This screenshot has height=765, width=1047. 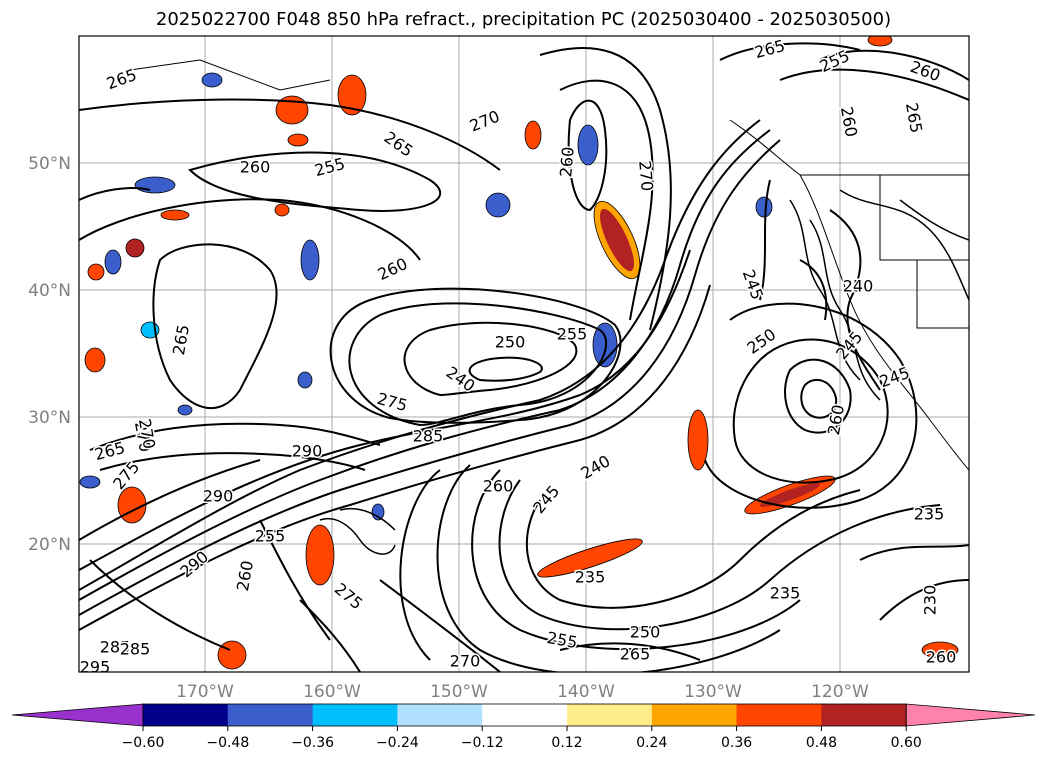 I want to click on colorbar-right-arrow, so click(x=970, y=715).